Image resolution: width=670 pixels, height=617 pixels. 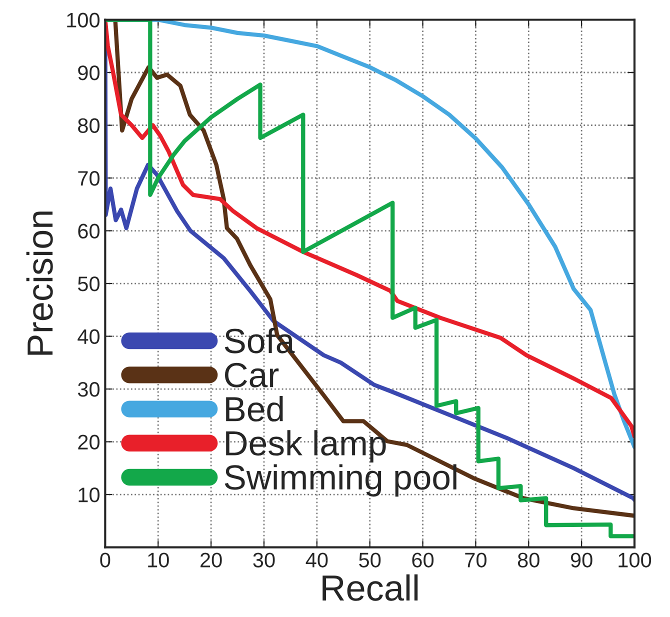 What do you see at coordinates (264, 560) in the screenshot?
I see `x-tick-label: 30` at bounding box center [264, 560].